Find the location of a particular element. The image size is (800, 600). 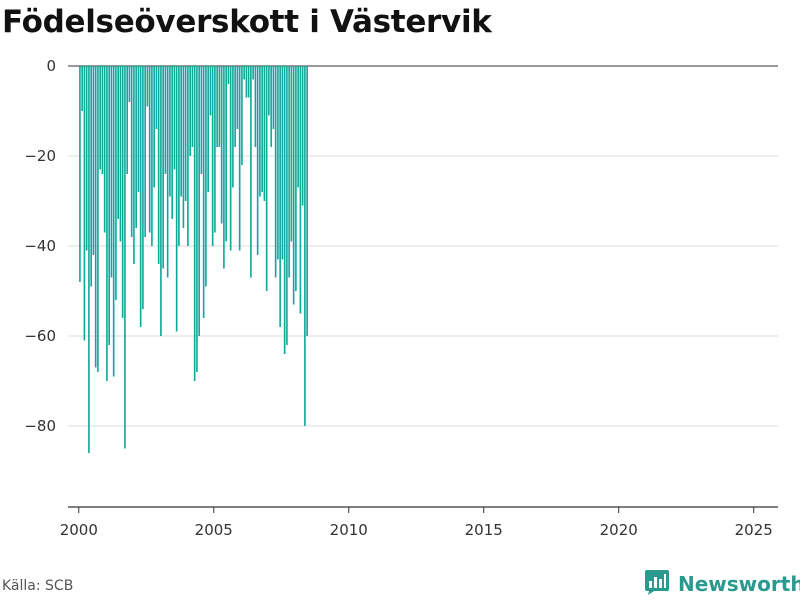

chart-title: Födelseöverskott i Västervik is located at coordinates (247, 22).